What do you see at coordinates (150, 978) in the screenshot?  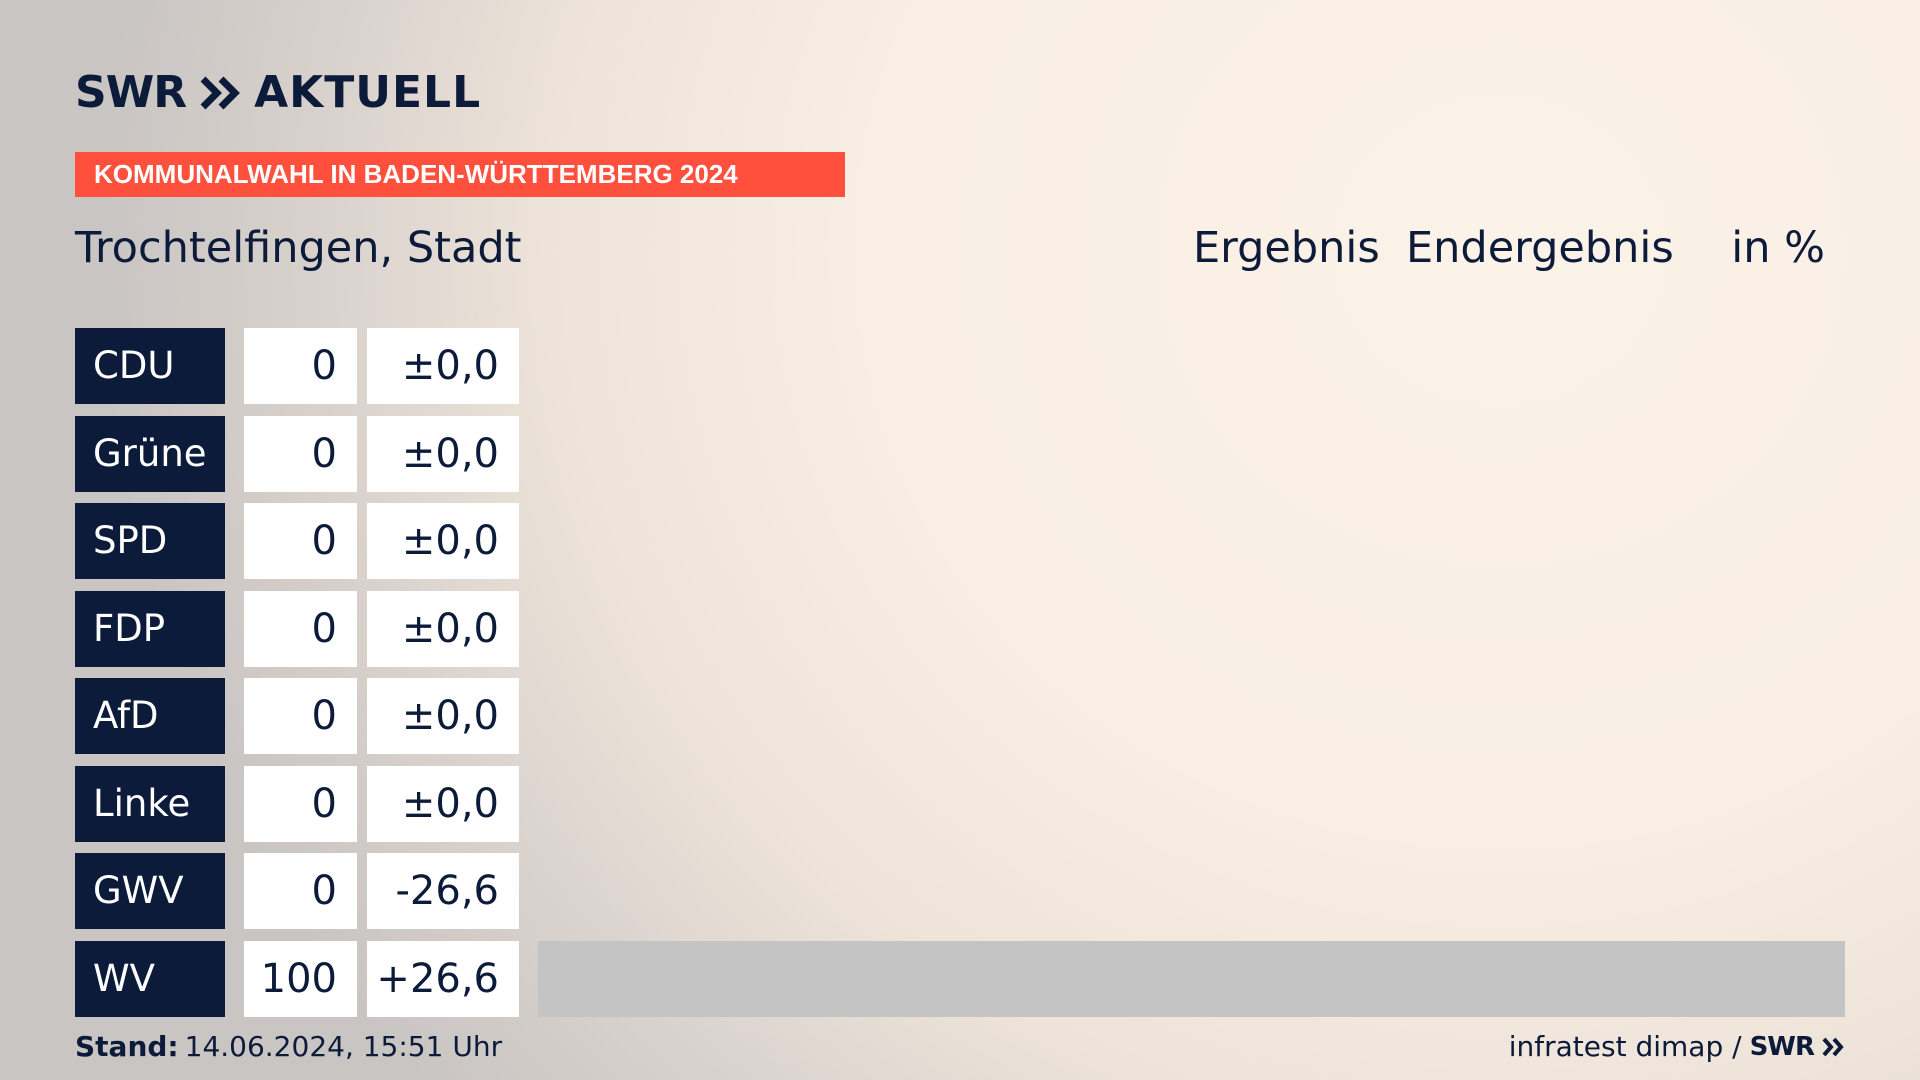 I see `party-label: WV` at bounding box center [150, 978].